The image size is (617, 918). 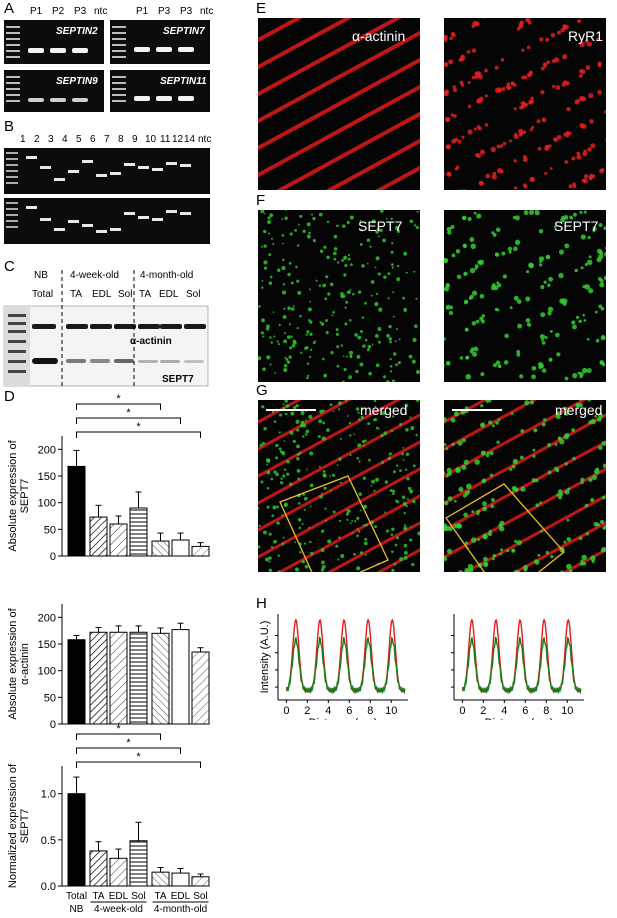 What do you see at coordinates (343, 718) in the screenshot?
I see `x-axis-label: Distance (µm)` at bounding box center [343, 718].